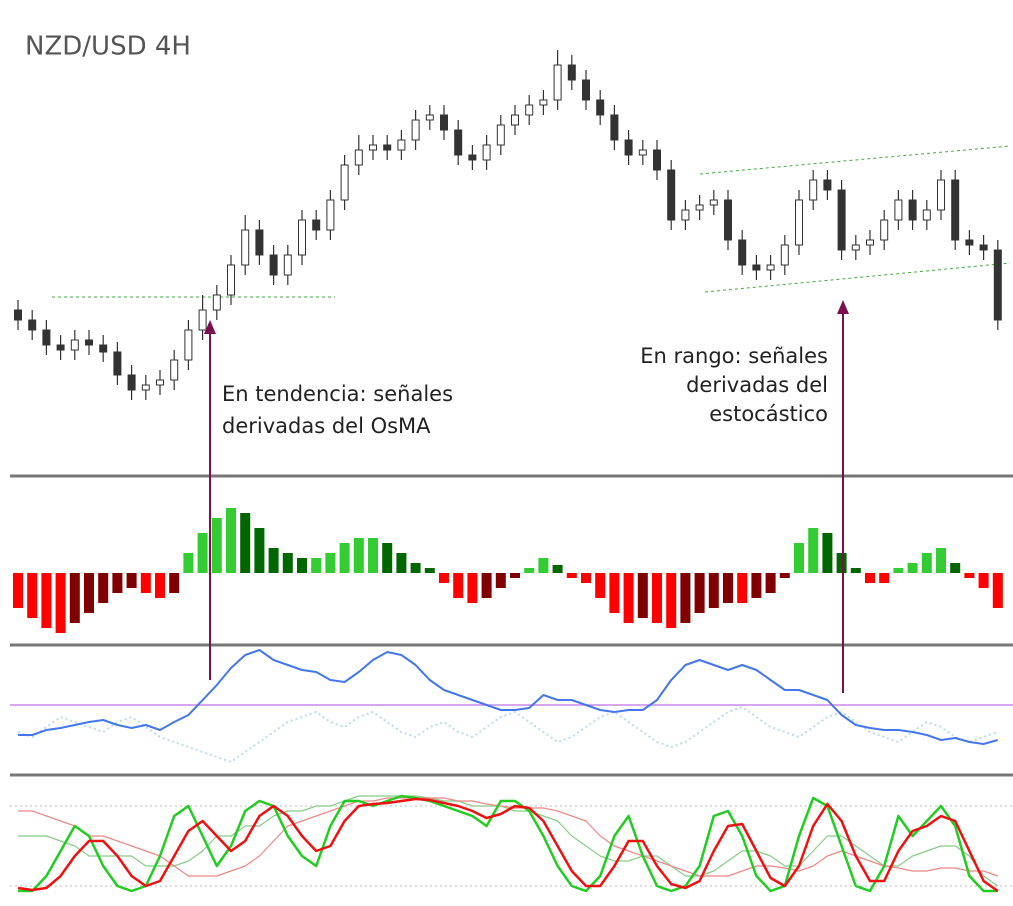 The width and height of the screenshot is (1013, 906). I want to click on arrow-head, so click(210, 327).